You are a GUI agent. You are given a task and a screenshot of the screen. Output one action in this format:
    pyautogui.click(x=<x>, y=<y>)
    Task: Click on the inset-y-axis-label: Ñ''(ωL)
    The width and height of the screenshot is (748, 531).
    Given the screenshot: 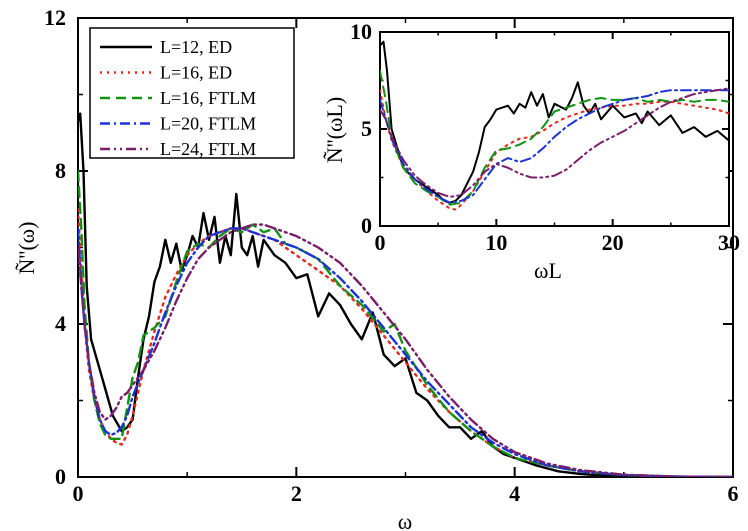 What is the action you would take?
    pyautogui.click(x=334, y=130)
    